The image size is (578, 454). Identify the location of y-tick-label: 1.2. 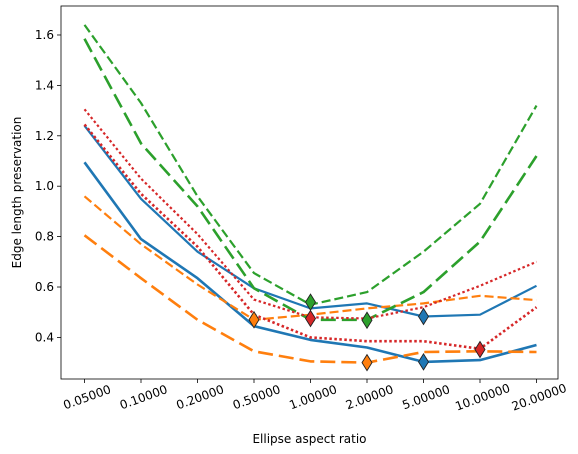
(44, 136).